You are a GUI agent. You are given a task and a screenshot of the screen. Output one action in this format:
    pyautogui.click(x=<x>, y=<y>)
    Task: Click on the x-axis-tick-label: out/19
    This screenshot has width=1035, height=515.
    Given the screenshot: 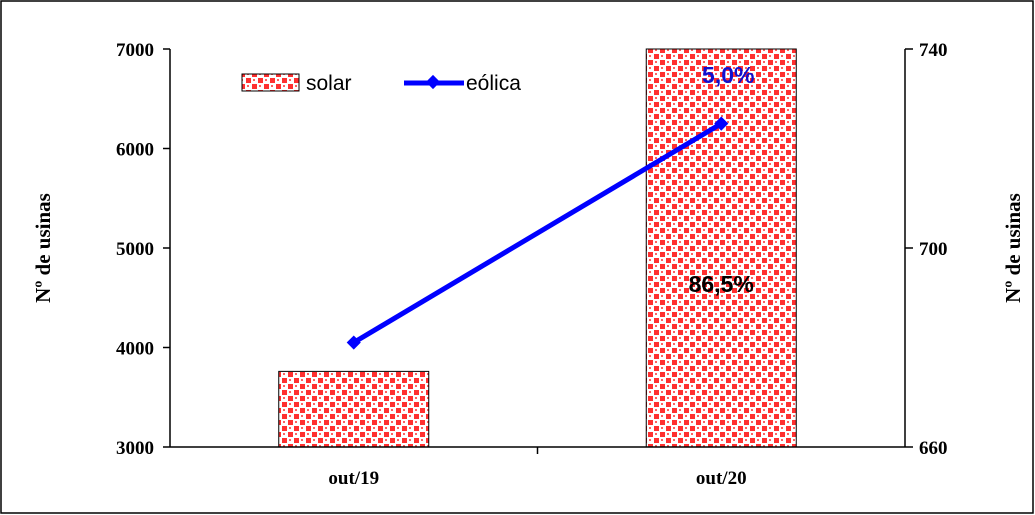 What is the action you would take?
    pyautogui.click(x=353, y=478)
    